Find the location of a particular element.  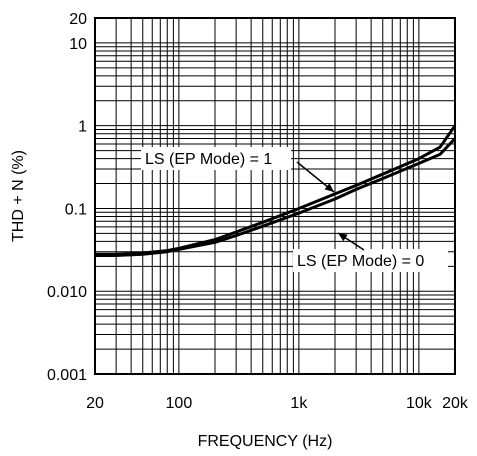

y-tick-label: 0.001 is located at coordinates (67, 375).